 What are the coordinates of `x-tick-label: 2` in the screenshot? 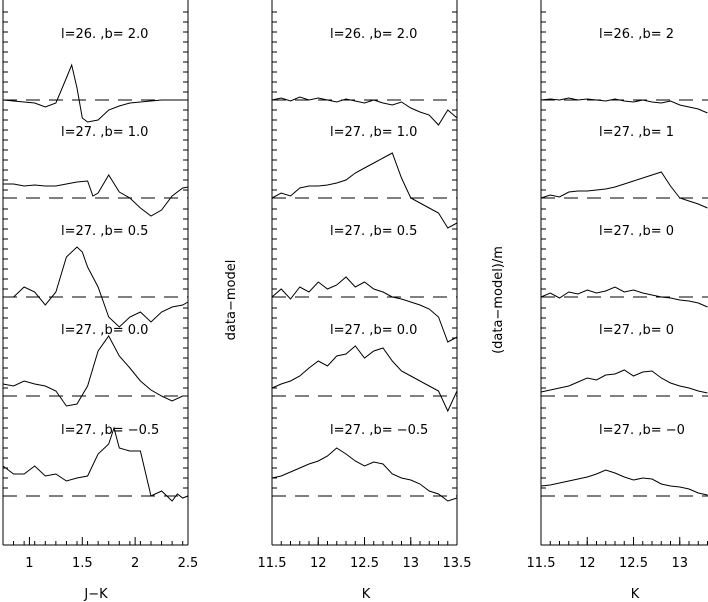 It's located at (135, 563).